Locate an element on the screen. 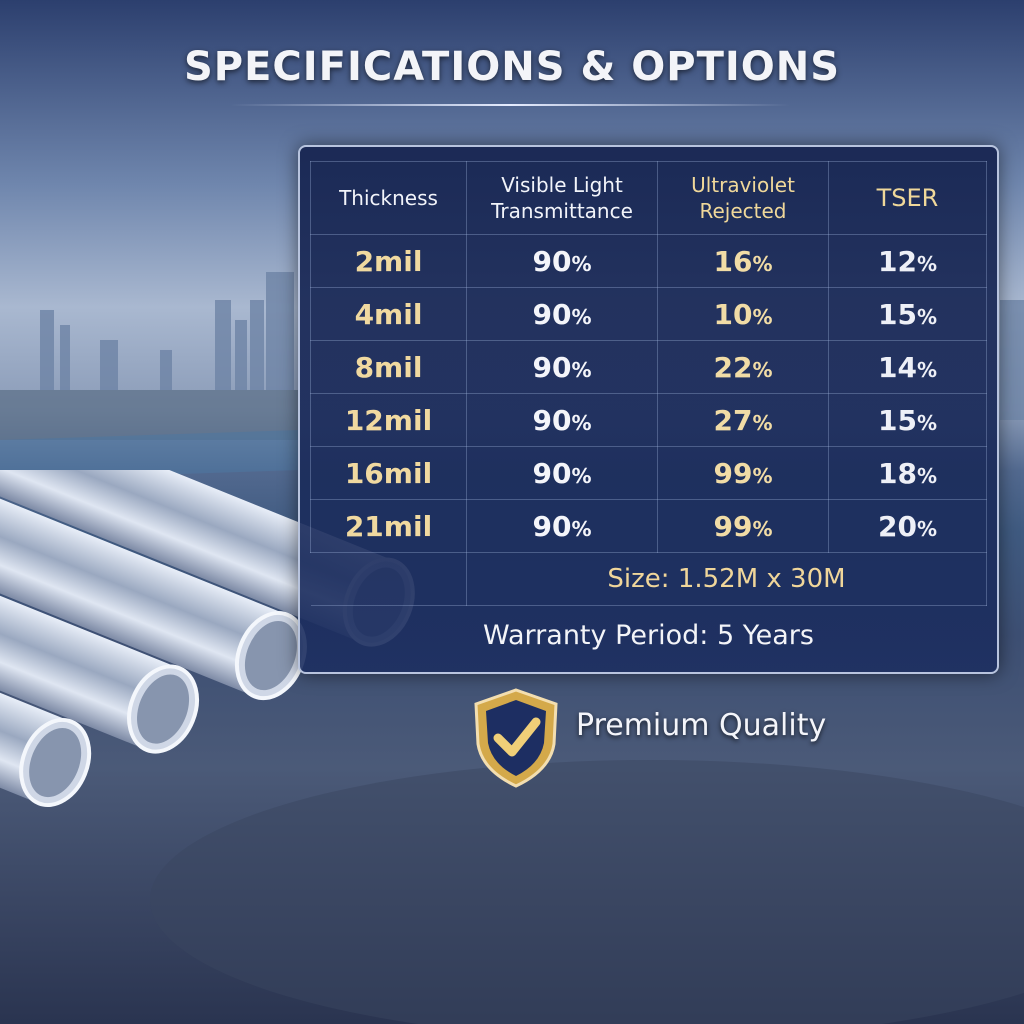 The image size is (1024, 1024). title-divider is located at coordinates (510, 105).